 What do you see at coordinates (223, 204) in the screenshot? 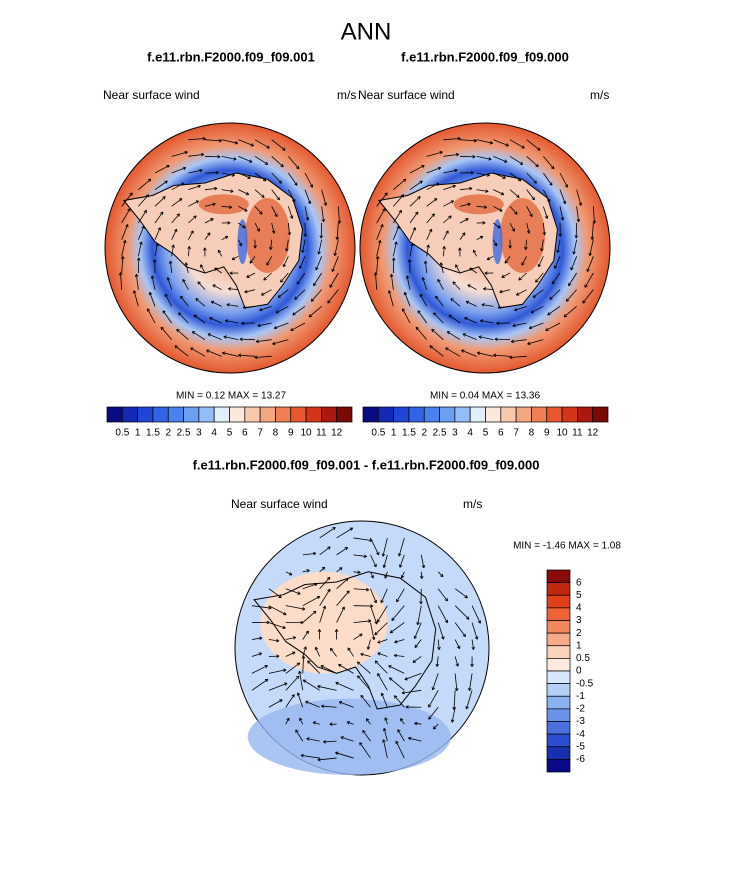
I see `high-wind-region` at bounding box center [223, 204].